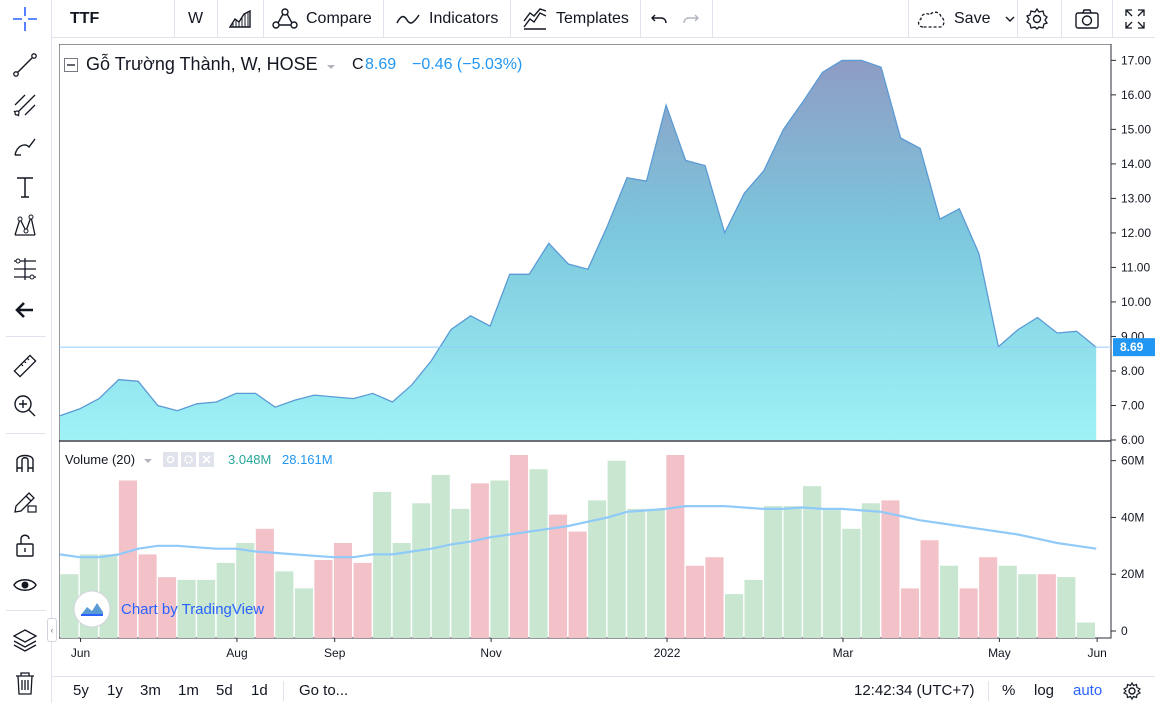 Image resolution: width=1155 pixels, height=703 pixels. Describe the element at coordinates (195, 19) in the screenshot. I see `interval-button: W` at that location.